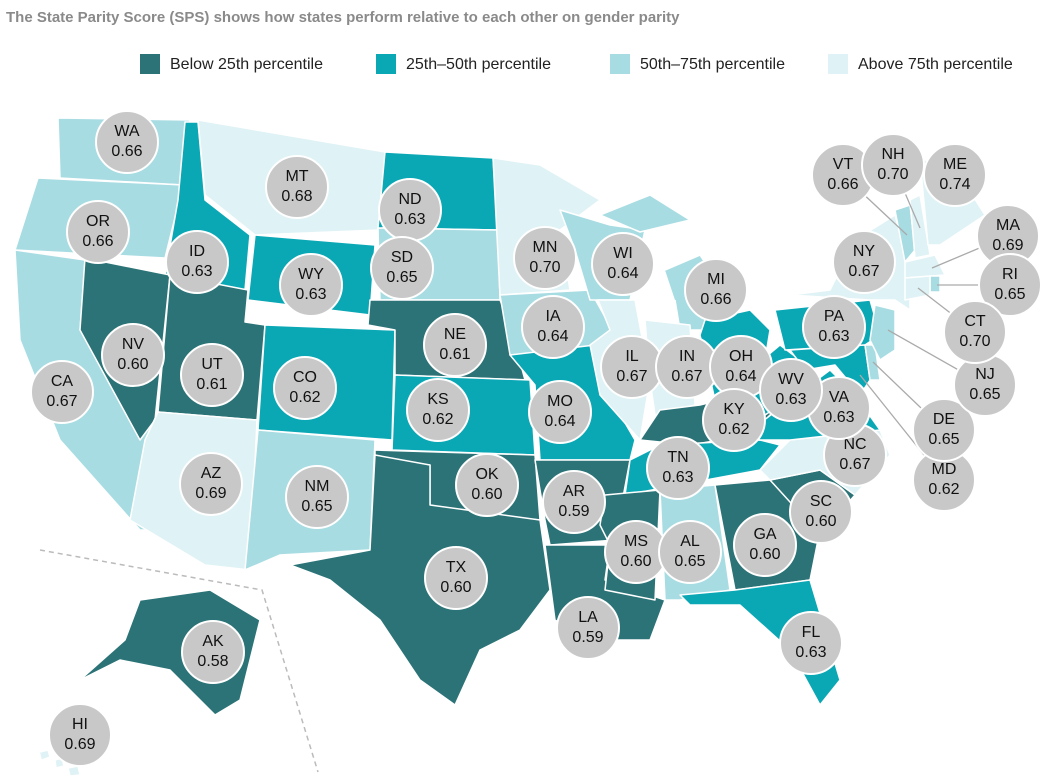  What do you see at coordinates (733, 429) in the screenshot?
I see `state-score: 0.62` at bounding box center [733, 429].